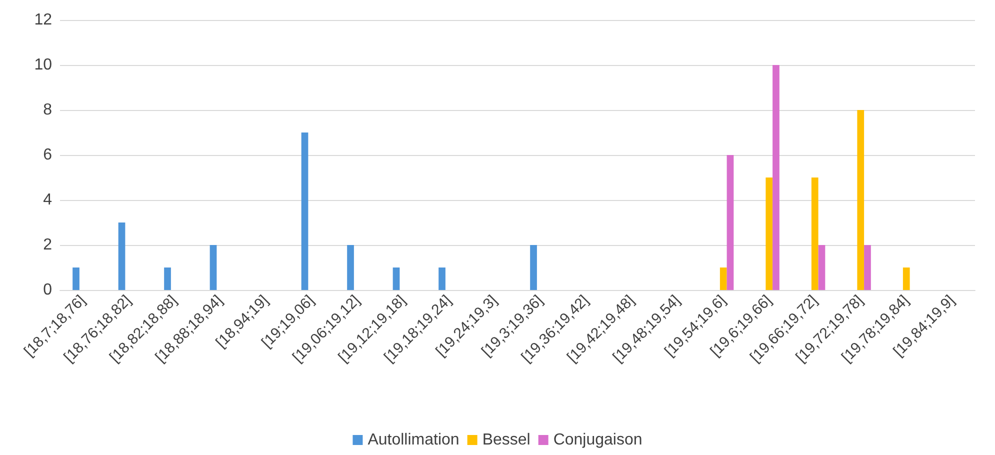 The width and height of the screenshot is (995, 455). What do you see at coordinates (47, 290) in the screenshot?
I see `y-tick-label: 0` at bounding box center [47, 290].